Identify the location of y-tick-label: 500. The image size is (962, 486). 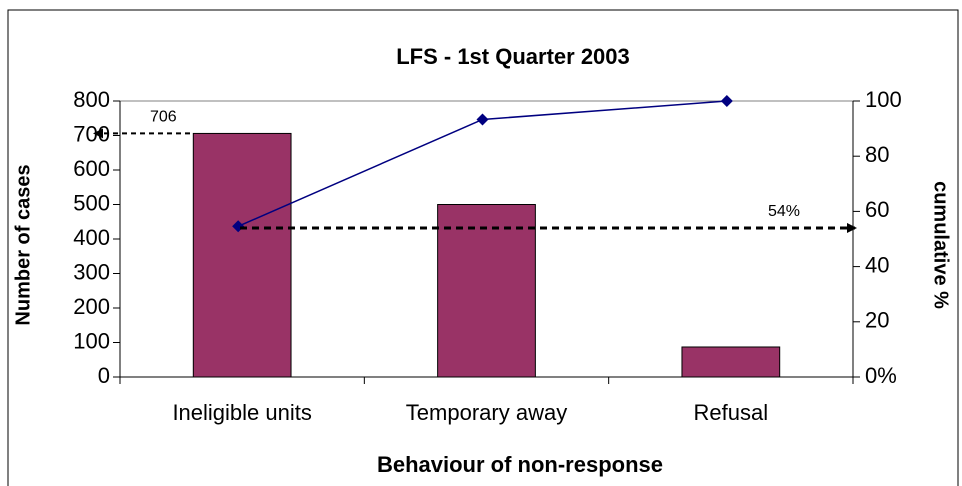
(91, 202).